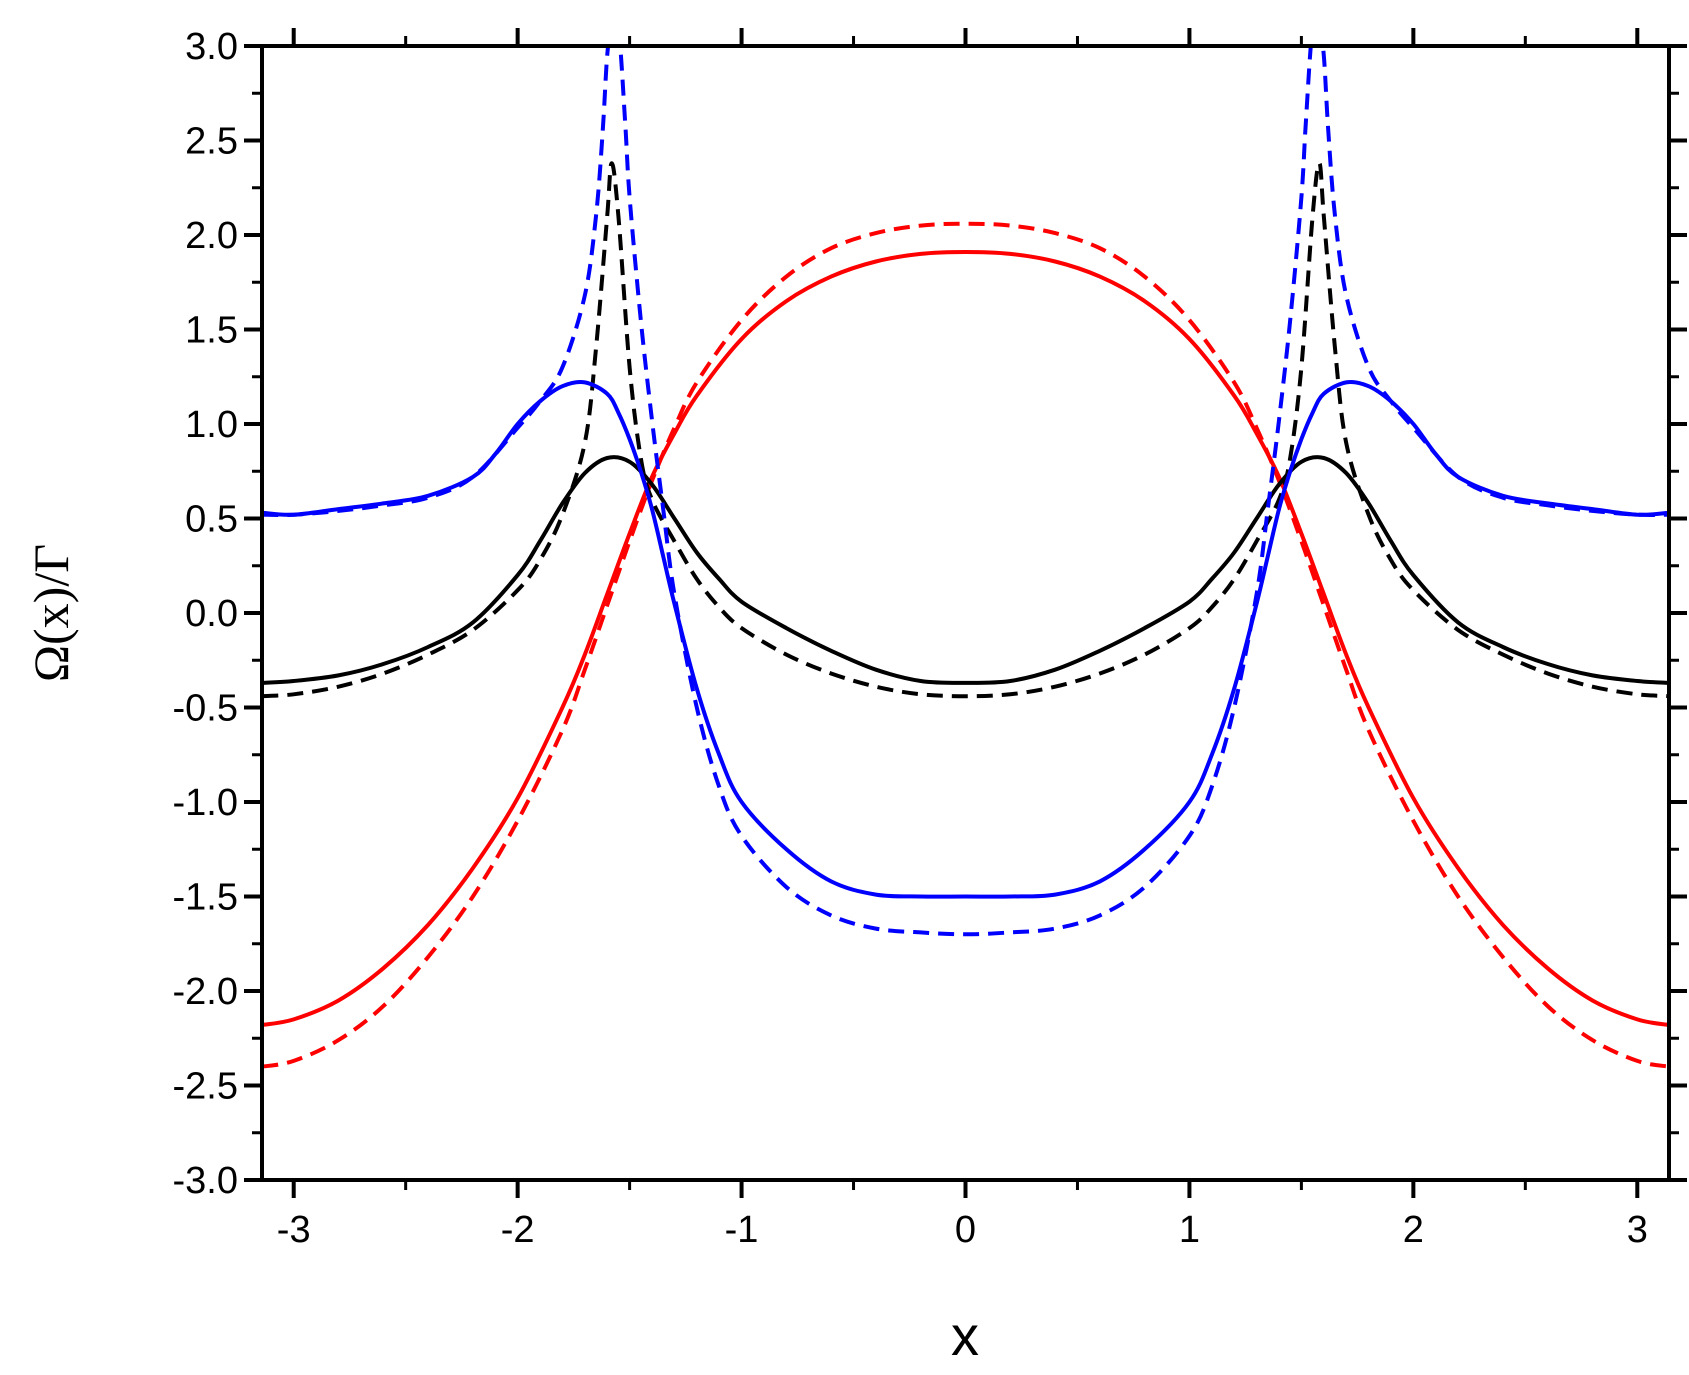 This screenshot has height=1375, width=1689. I want to click on y-tick-label: 0.5, so click(211, 520).